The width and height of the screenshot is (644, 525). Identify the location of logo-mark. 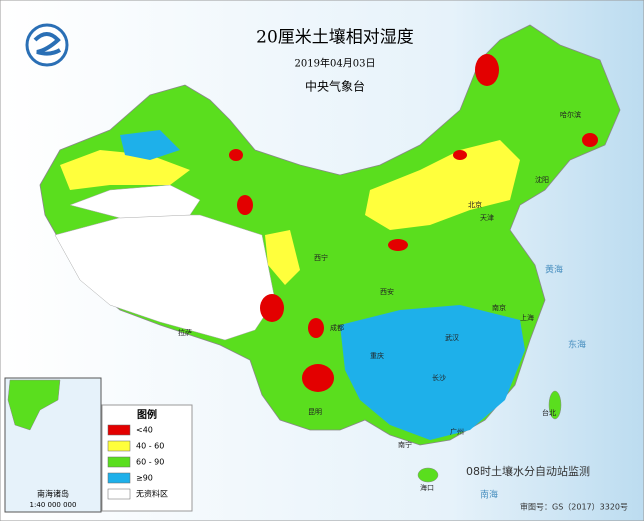
(47, 44).